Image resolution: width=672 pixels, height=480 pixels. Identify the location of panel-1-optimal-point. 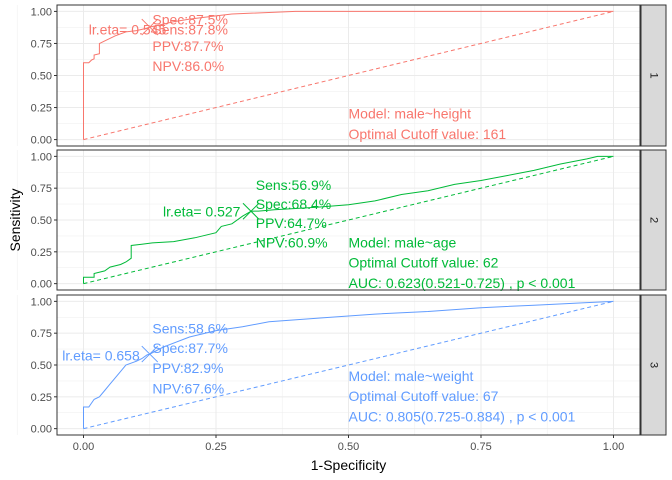
(150, 27).